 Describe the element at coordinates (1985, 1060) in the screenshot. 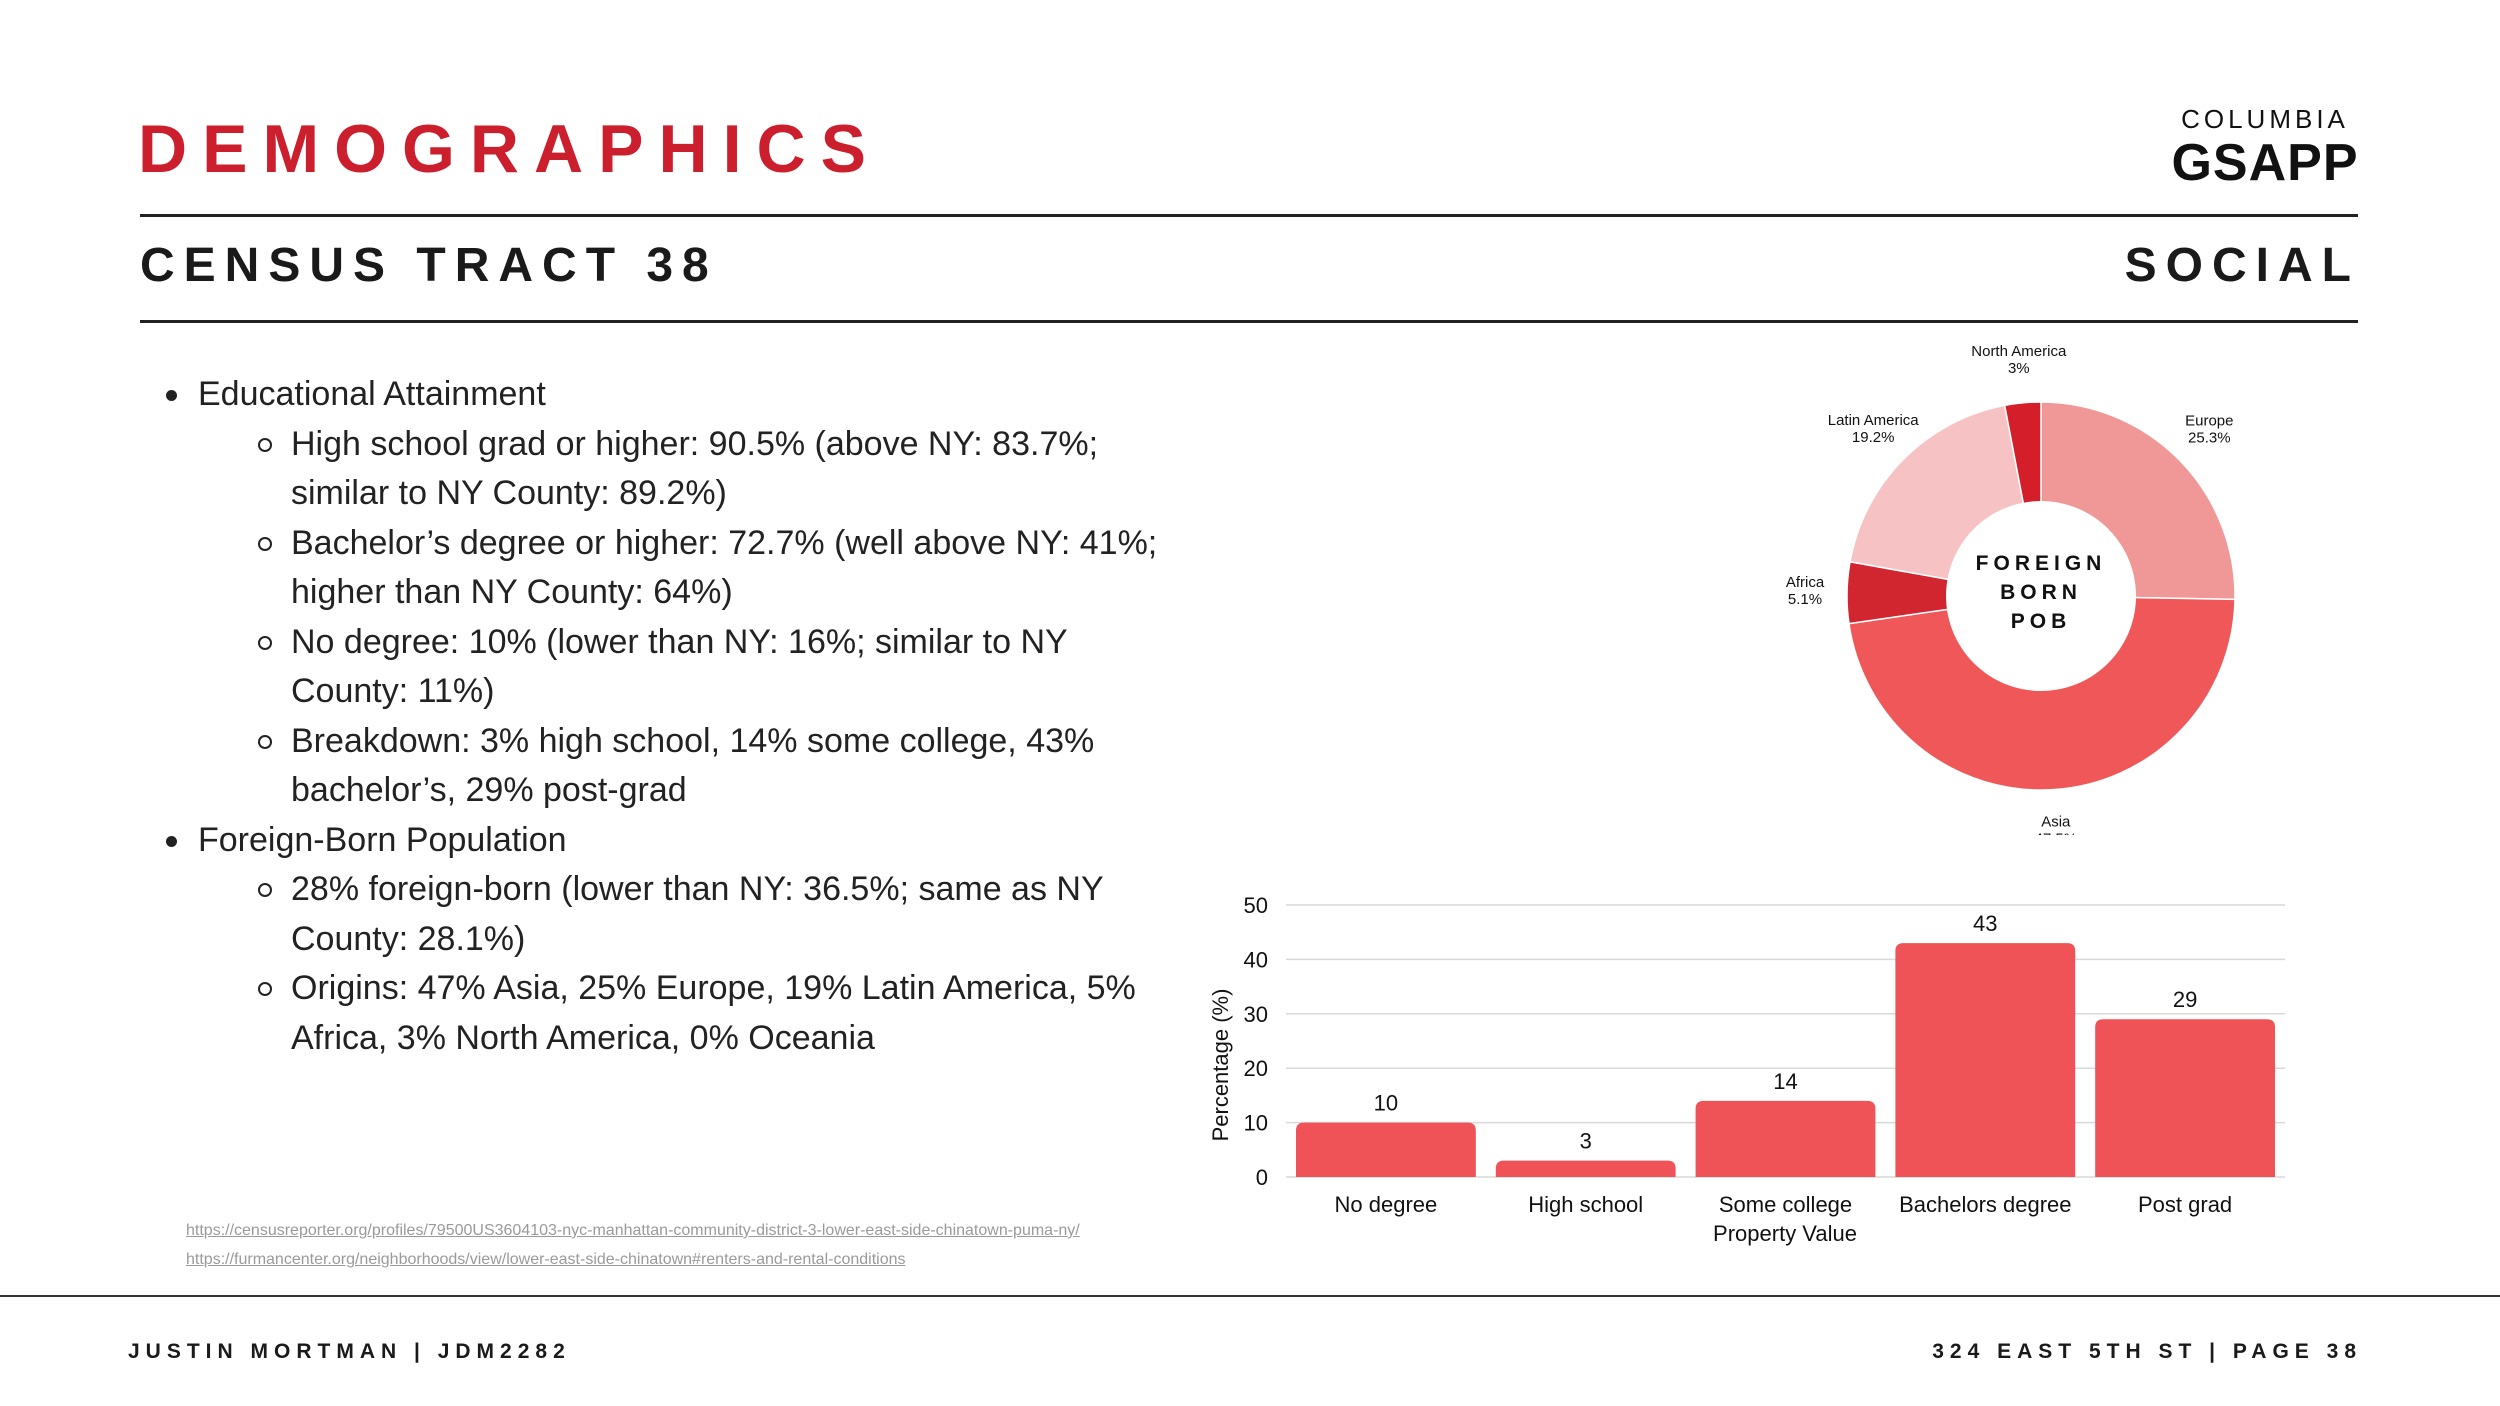

I see `bar-bachelors-degree` at that location.